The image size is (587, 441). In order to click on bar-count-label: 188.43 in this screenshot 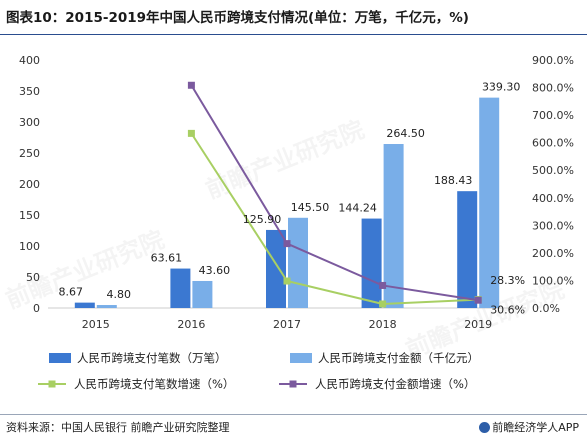, I will do `click(453, 180)`.